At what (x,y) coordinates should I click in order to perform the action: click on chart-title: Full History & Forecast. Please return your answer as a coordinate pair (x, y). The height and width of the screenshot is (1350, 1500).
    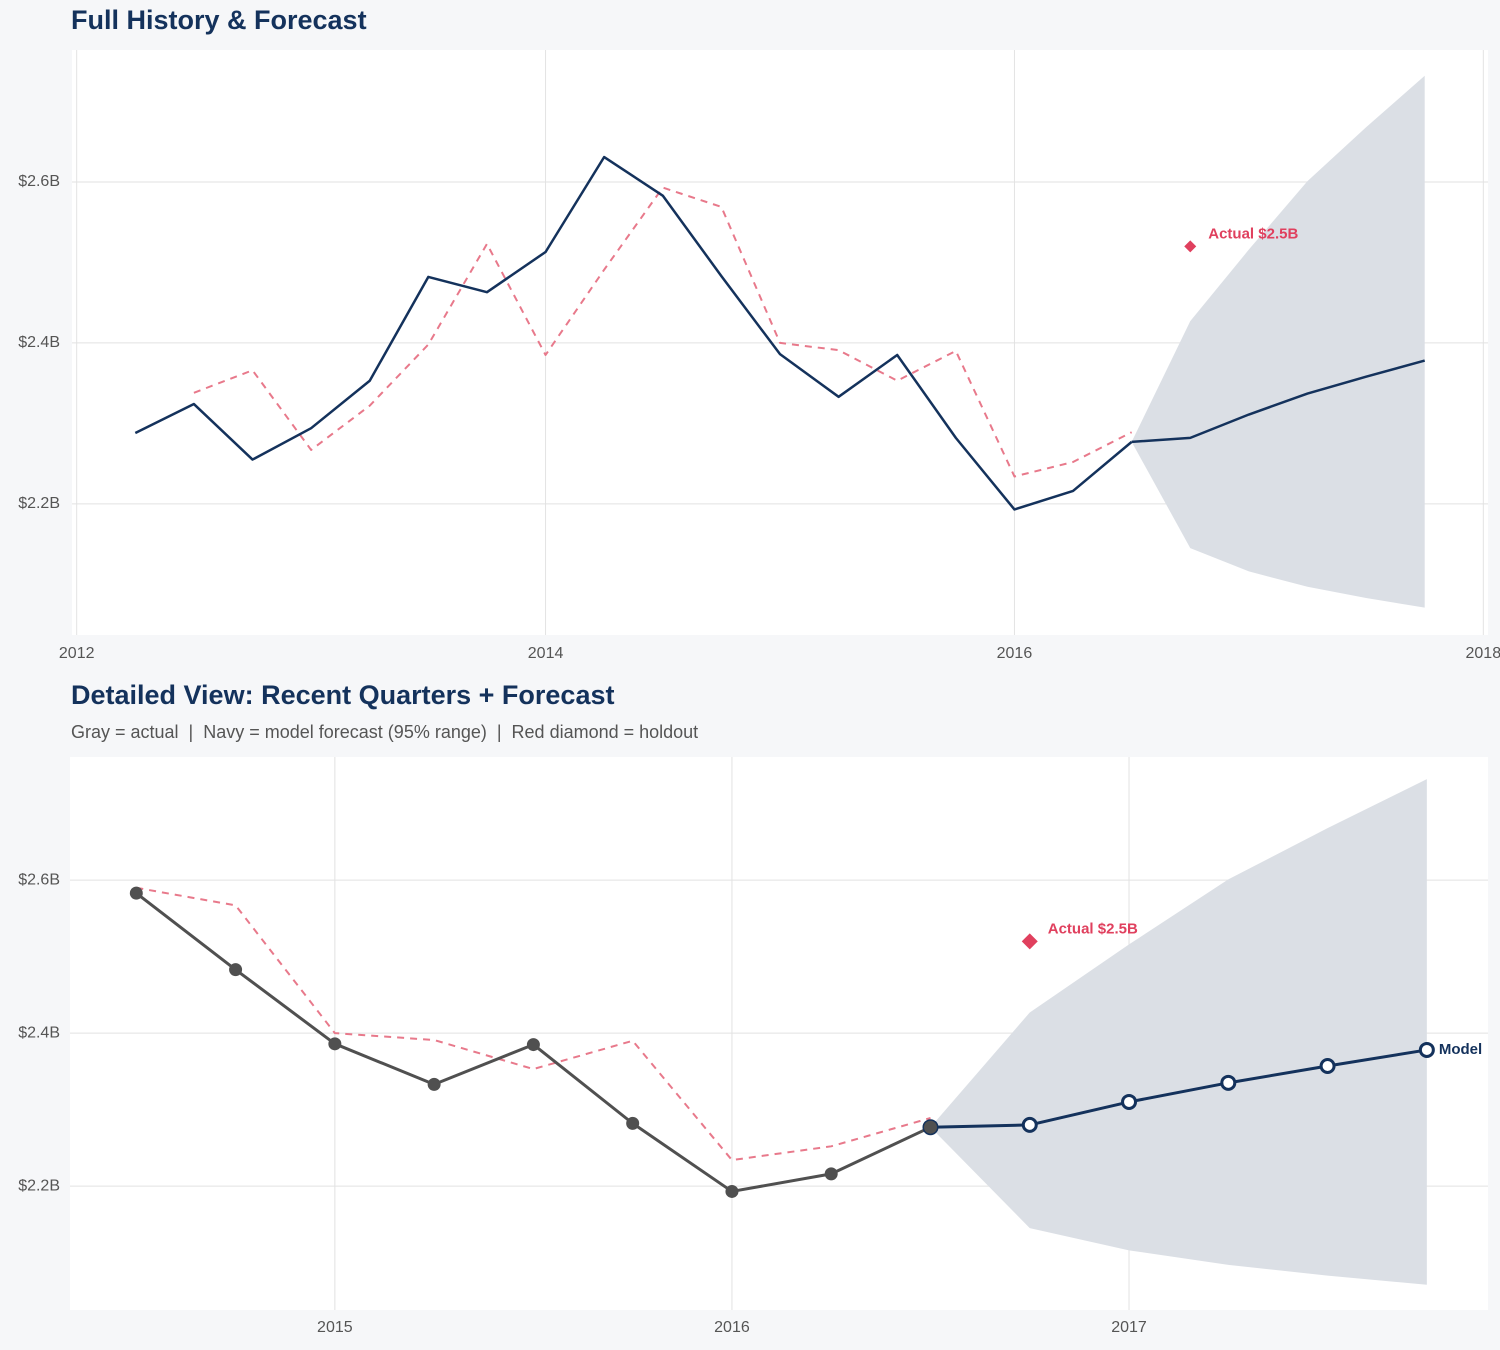
    Looking at the image, I should click on (219, 20).